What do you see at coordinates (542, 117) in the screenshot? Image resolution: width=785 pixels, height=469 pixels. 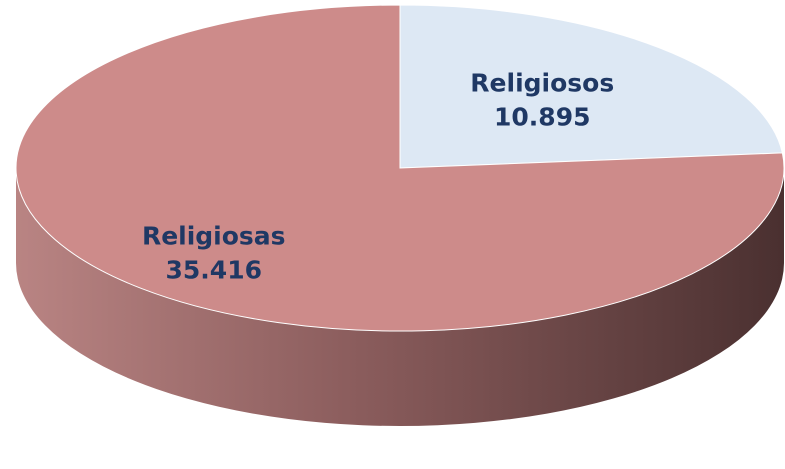 I see `slice-value-label: 10.895` at bounding box center [542, 117].